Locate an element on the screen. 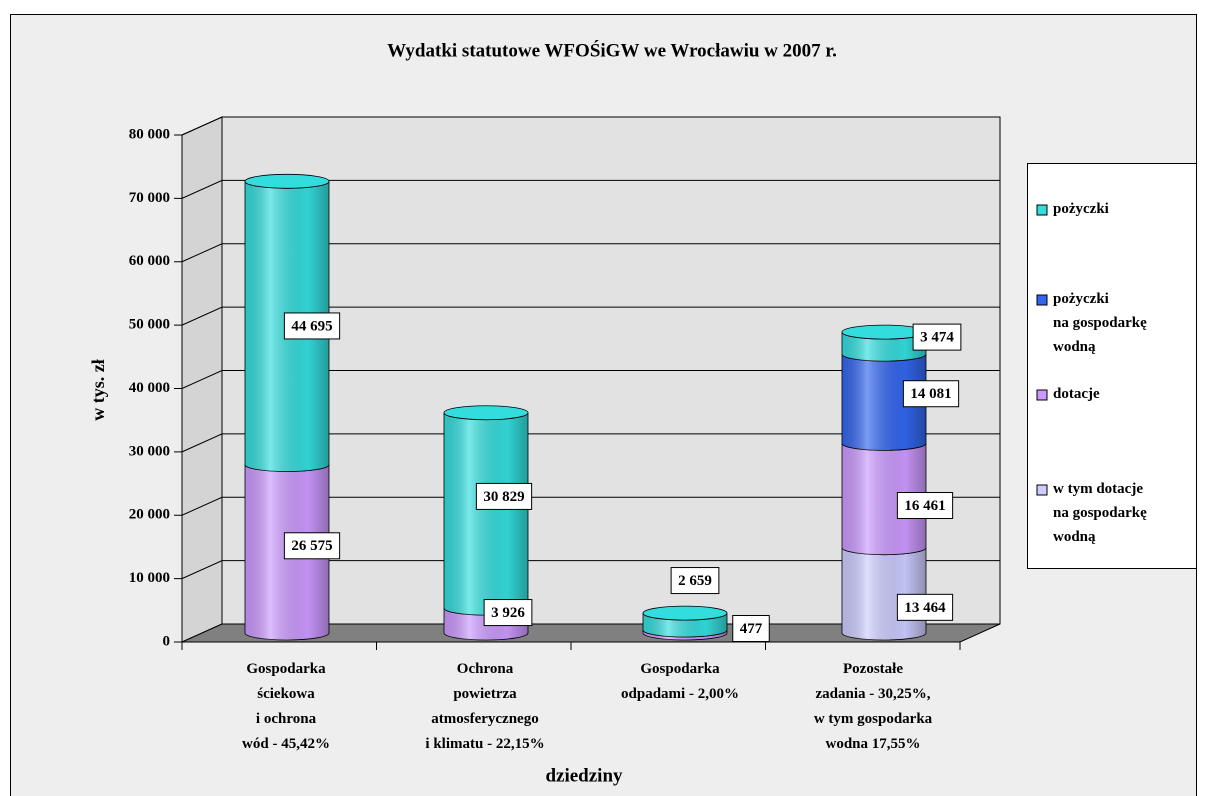  y-tick-label: 80 000 is located at coordinates (149, 134).